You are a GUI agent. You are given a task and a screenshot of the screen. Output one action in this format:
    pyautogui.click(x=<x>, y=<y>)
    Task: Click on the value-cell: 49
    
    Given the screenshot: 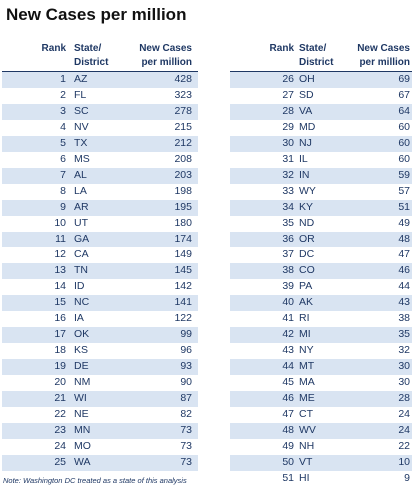 What is the action you would take?
    pyautogui.click(x=404, y=222)
    